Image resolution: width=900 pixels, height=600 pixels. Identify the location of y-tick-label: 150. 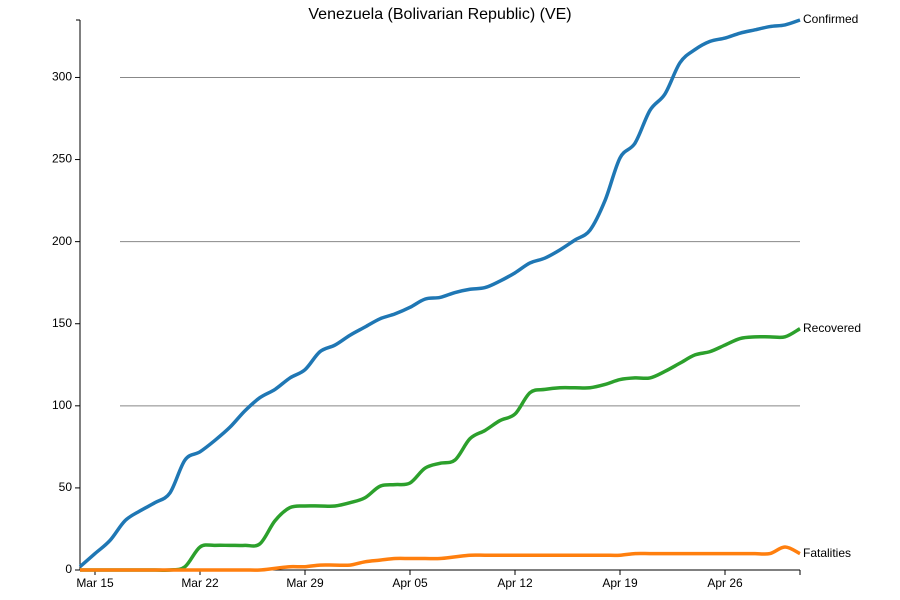
(62, 323).